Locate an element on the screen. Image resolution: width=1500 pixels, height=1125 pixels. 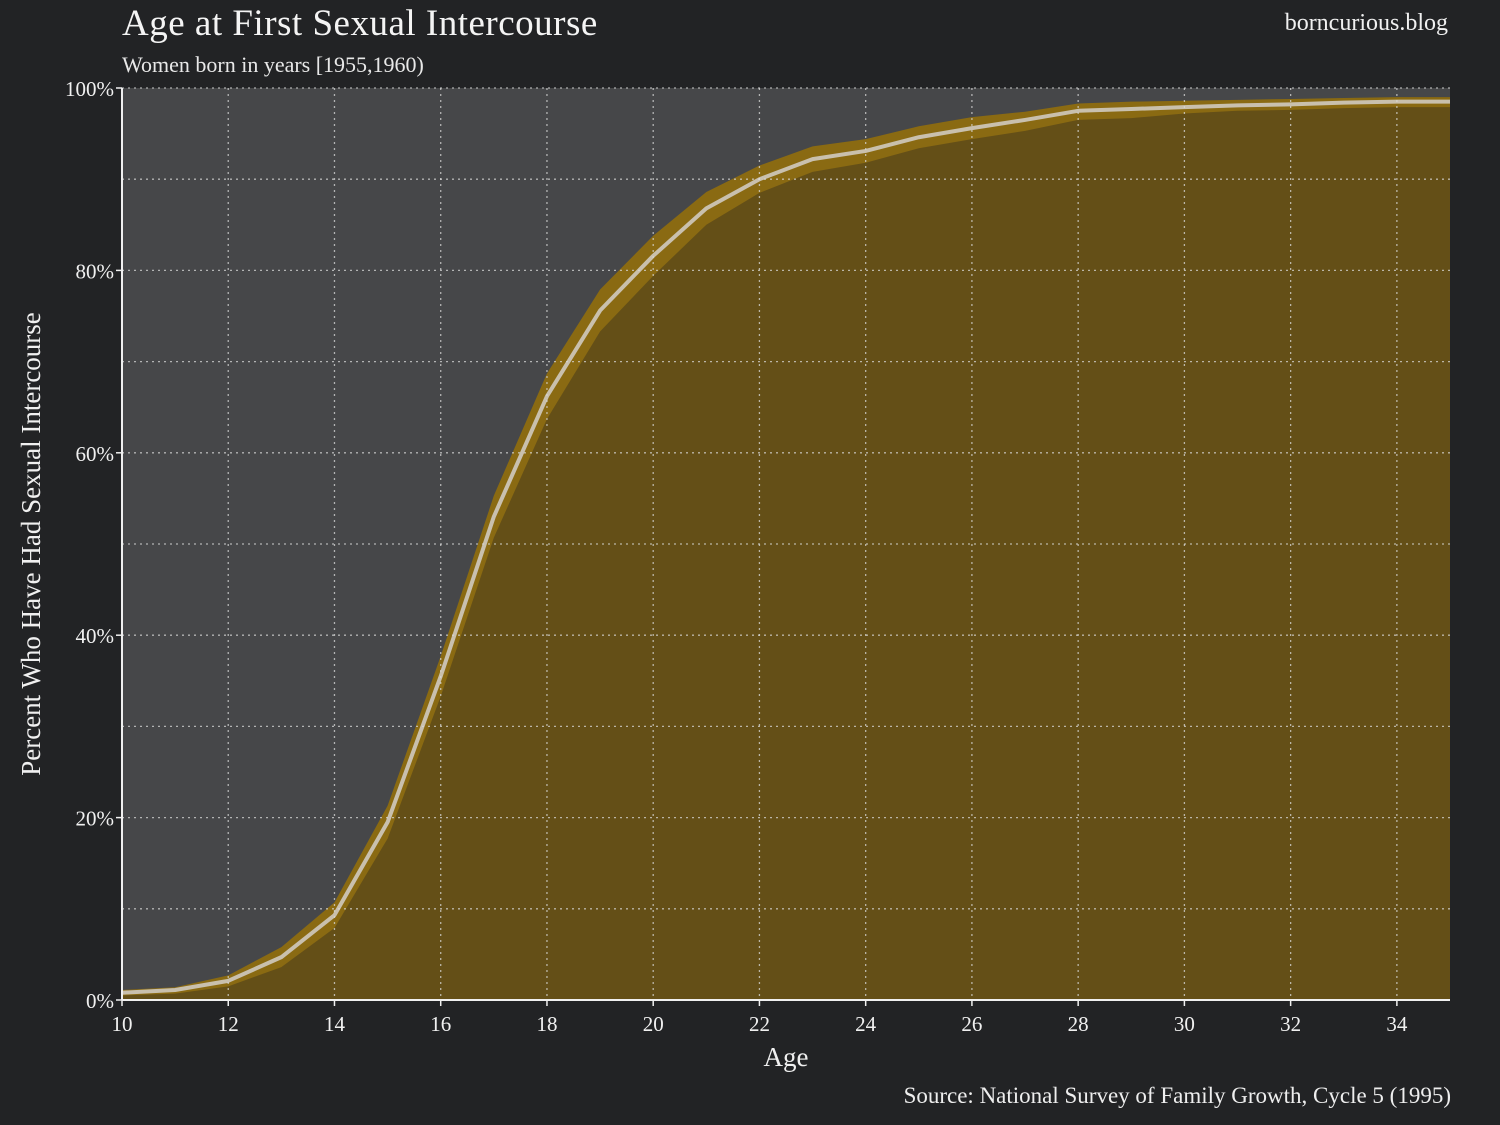
chart-subtitle: Women born in years [1955,1960) is located at coordinates (273, 64).